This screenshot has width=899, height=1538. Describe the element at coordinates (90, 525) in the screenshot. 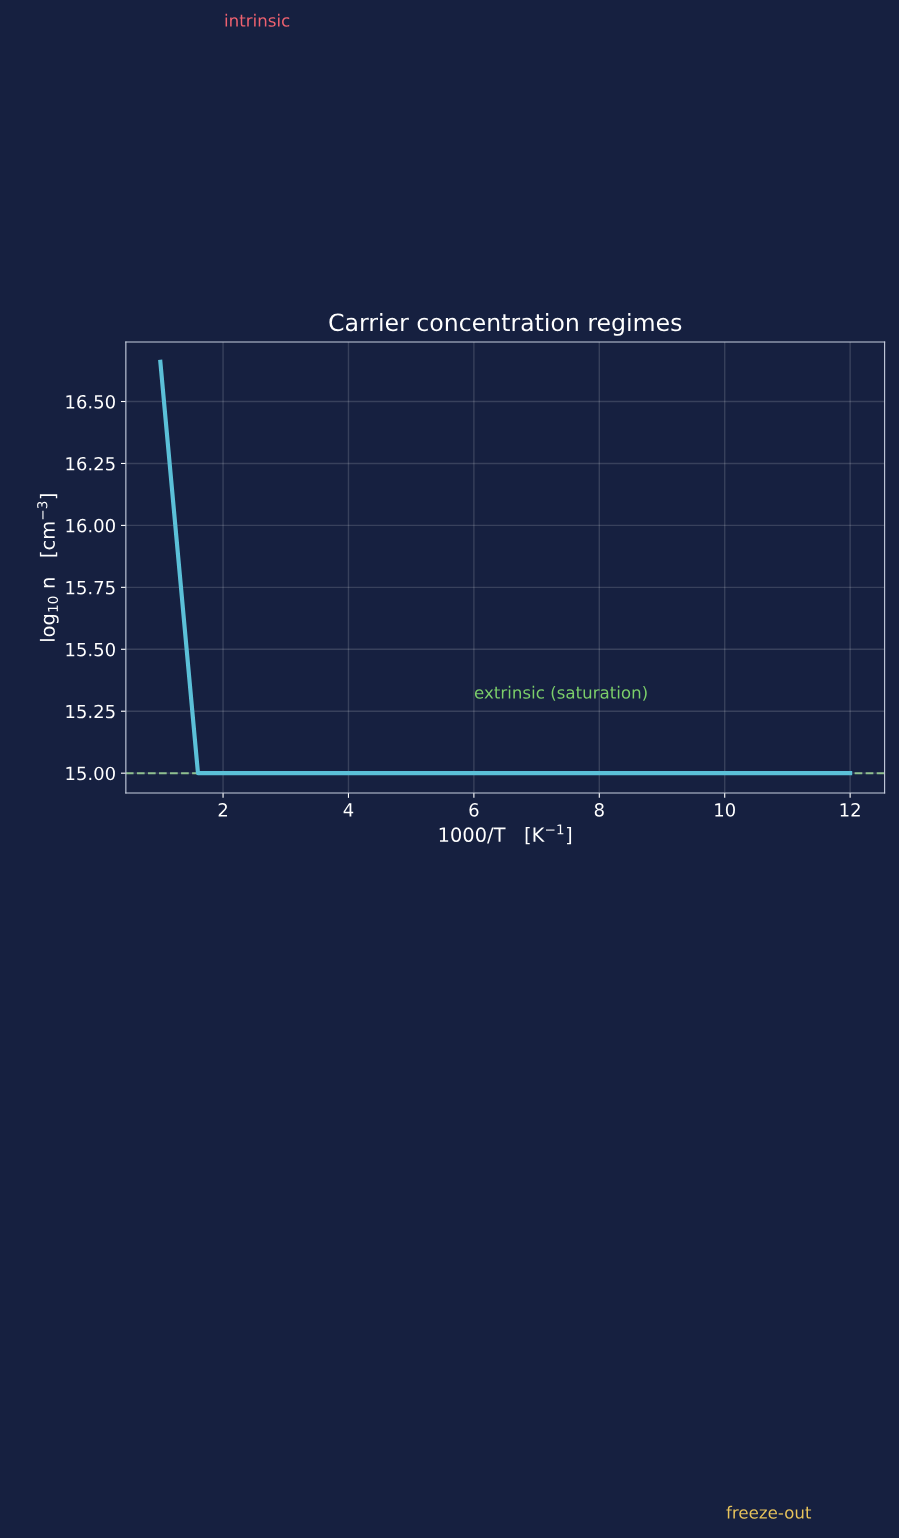

I see `y-tick-label: 16.00` at that location.